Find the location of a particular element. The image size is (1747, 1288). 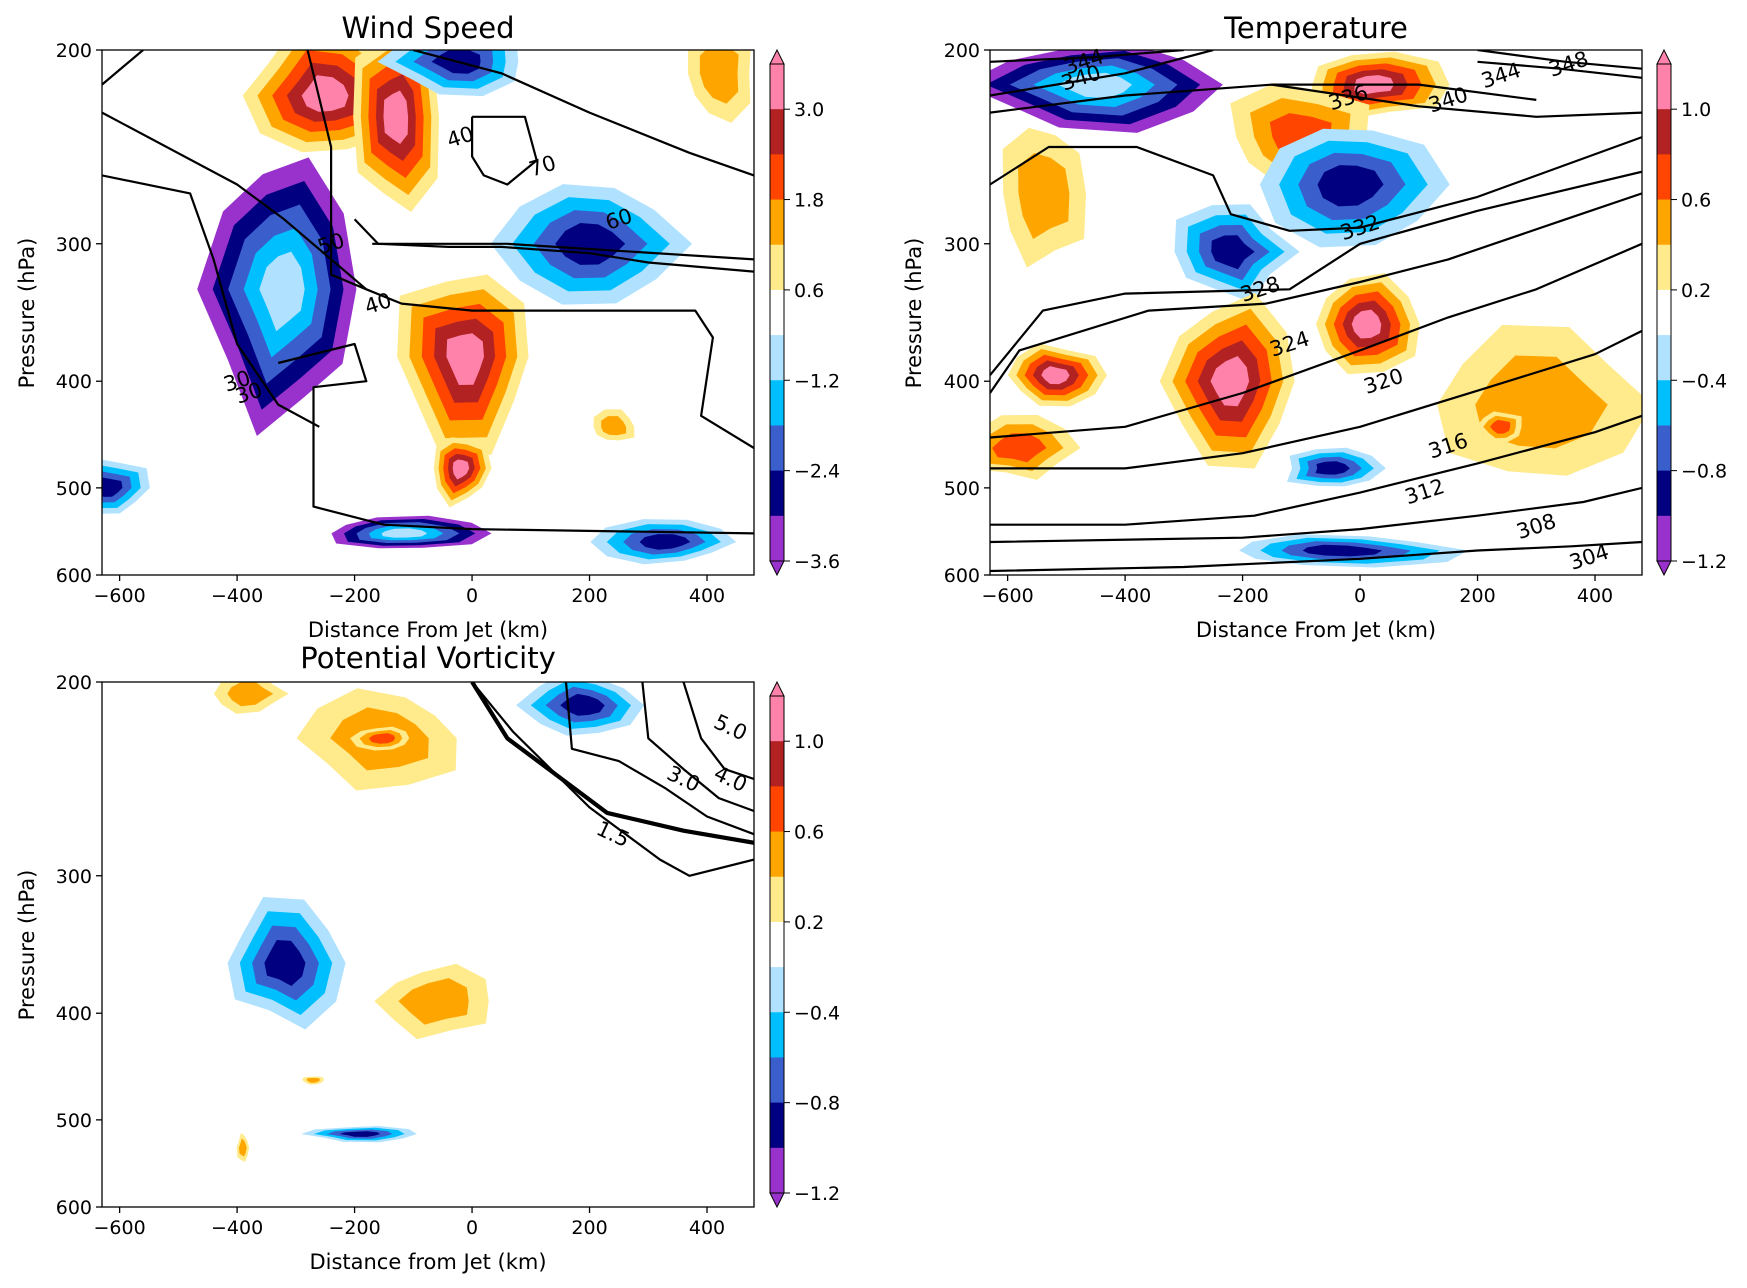

pv-title: Potential Vorticity is located at coordinates (427, 658).